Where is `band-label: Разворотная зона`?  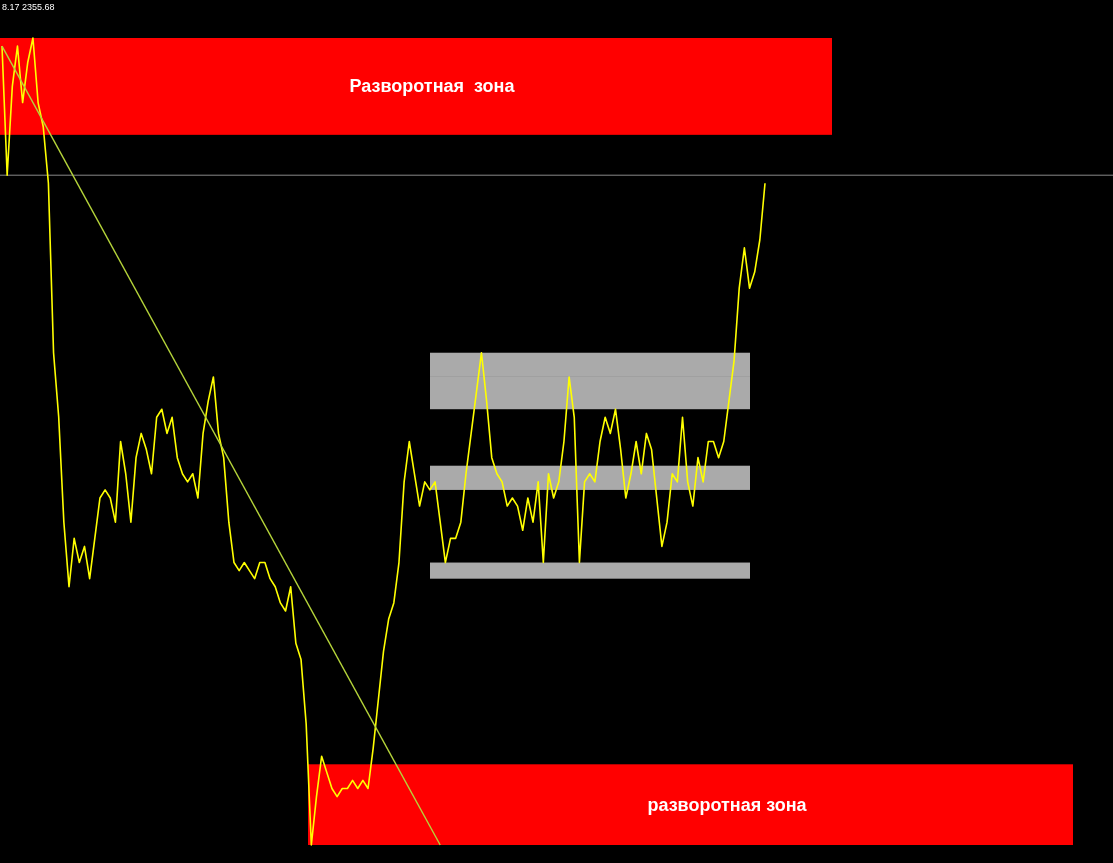
band-label: Разворотная зона is located at coordinates (432, 86).